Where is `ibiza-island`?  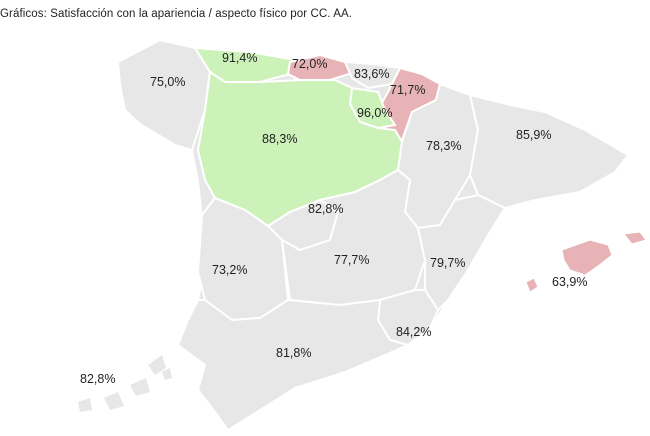 ibiza-island is located at coordinates (532, 285).